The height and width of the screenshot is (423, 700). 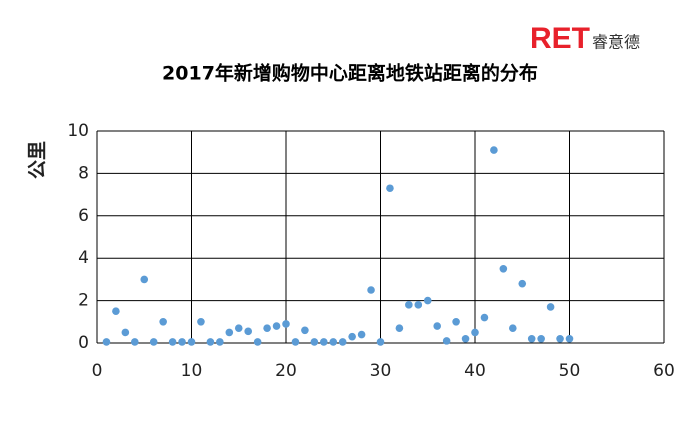 I want to click on x-tick-label: 0, so click(x=97, y=371).